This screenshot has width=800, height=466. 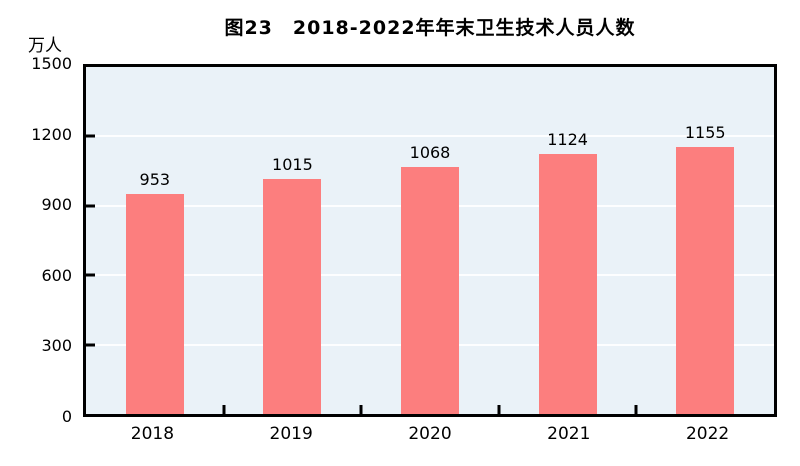 I want to click on x-axis-label-2019: 2019, so click(x=291, y=434).